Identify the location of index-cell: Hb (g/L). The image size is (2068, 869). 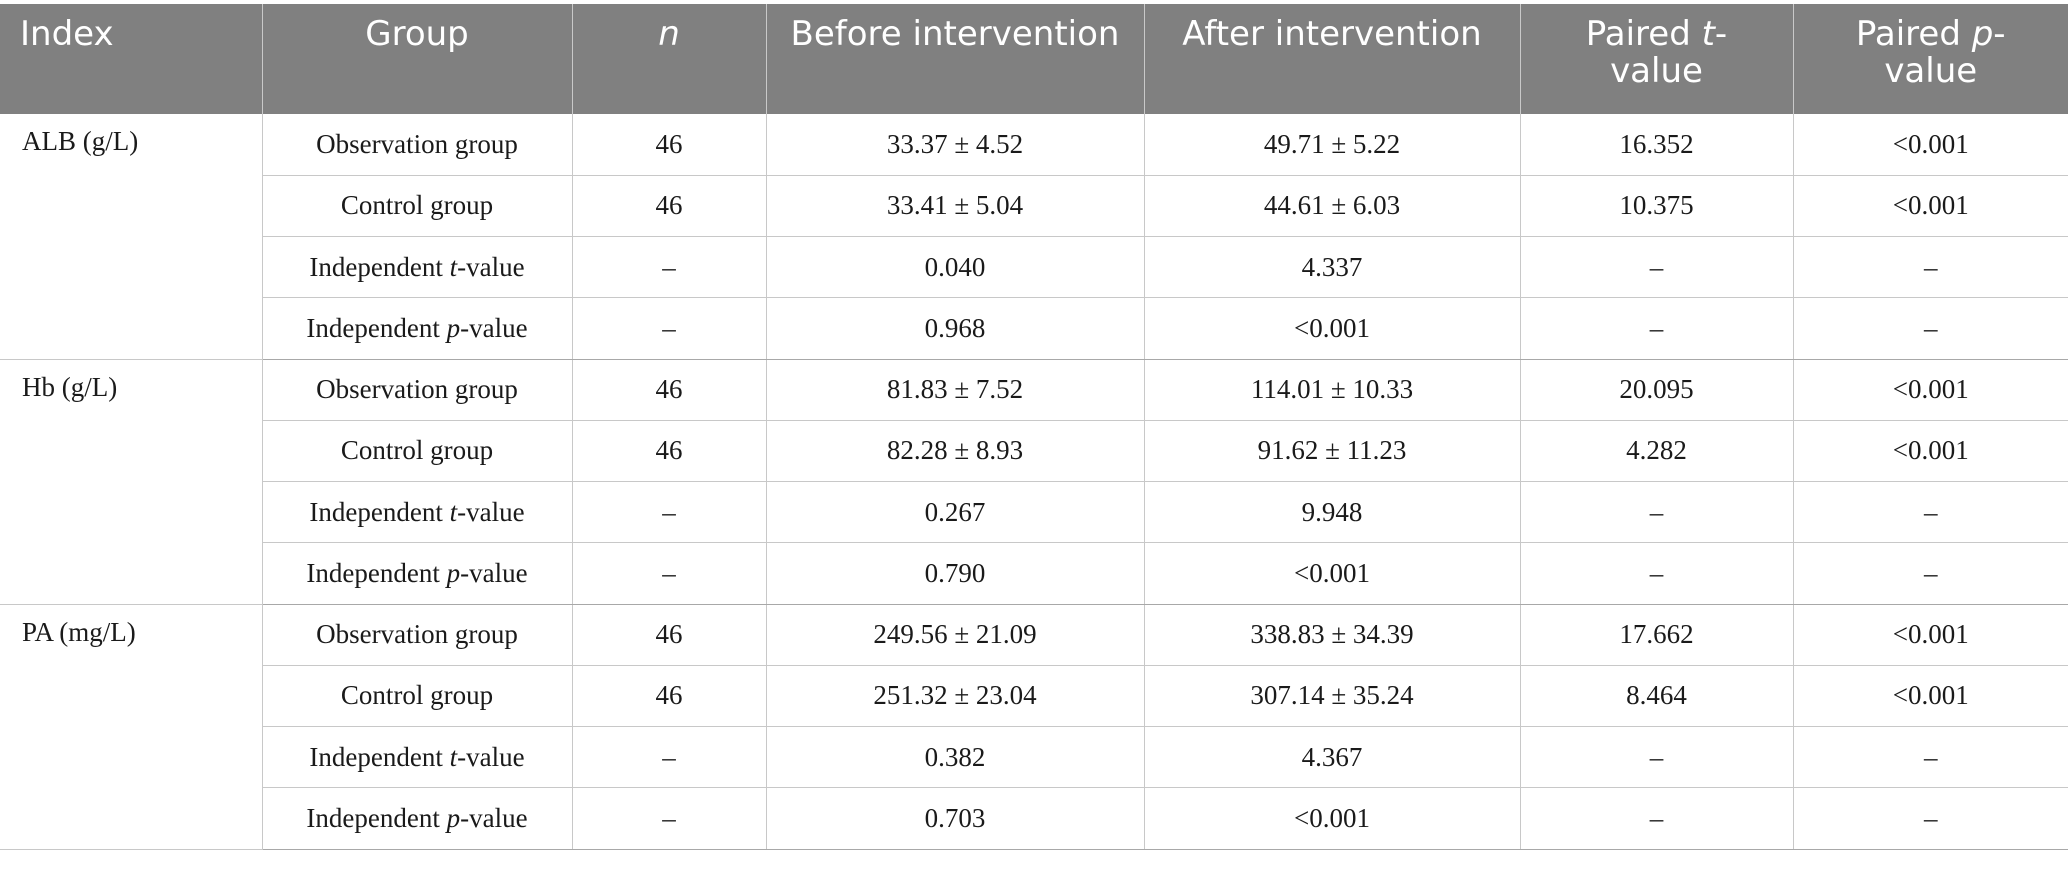
(131, 482).